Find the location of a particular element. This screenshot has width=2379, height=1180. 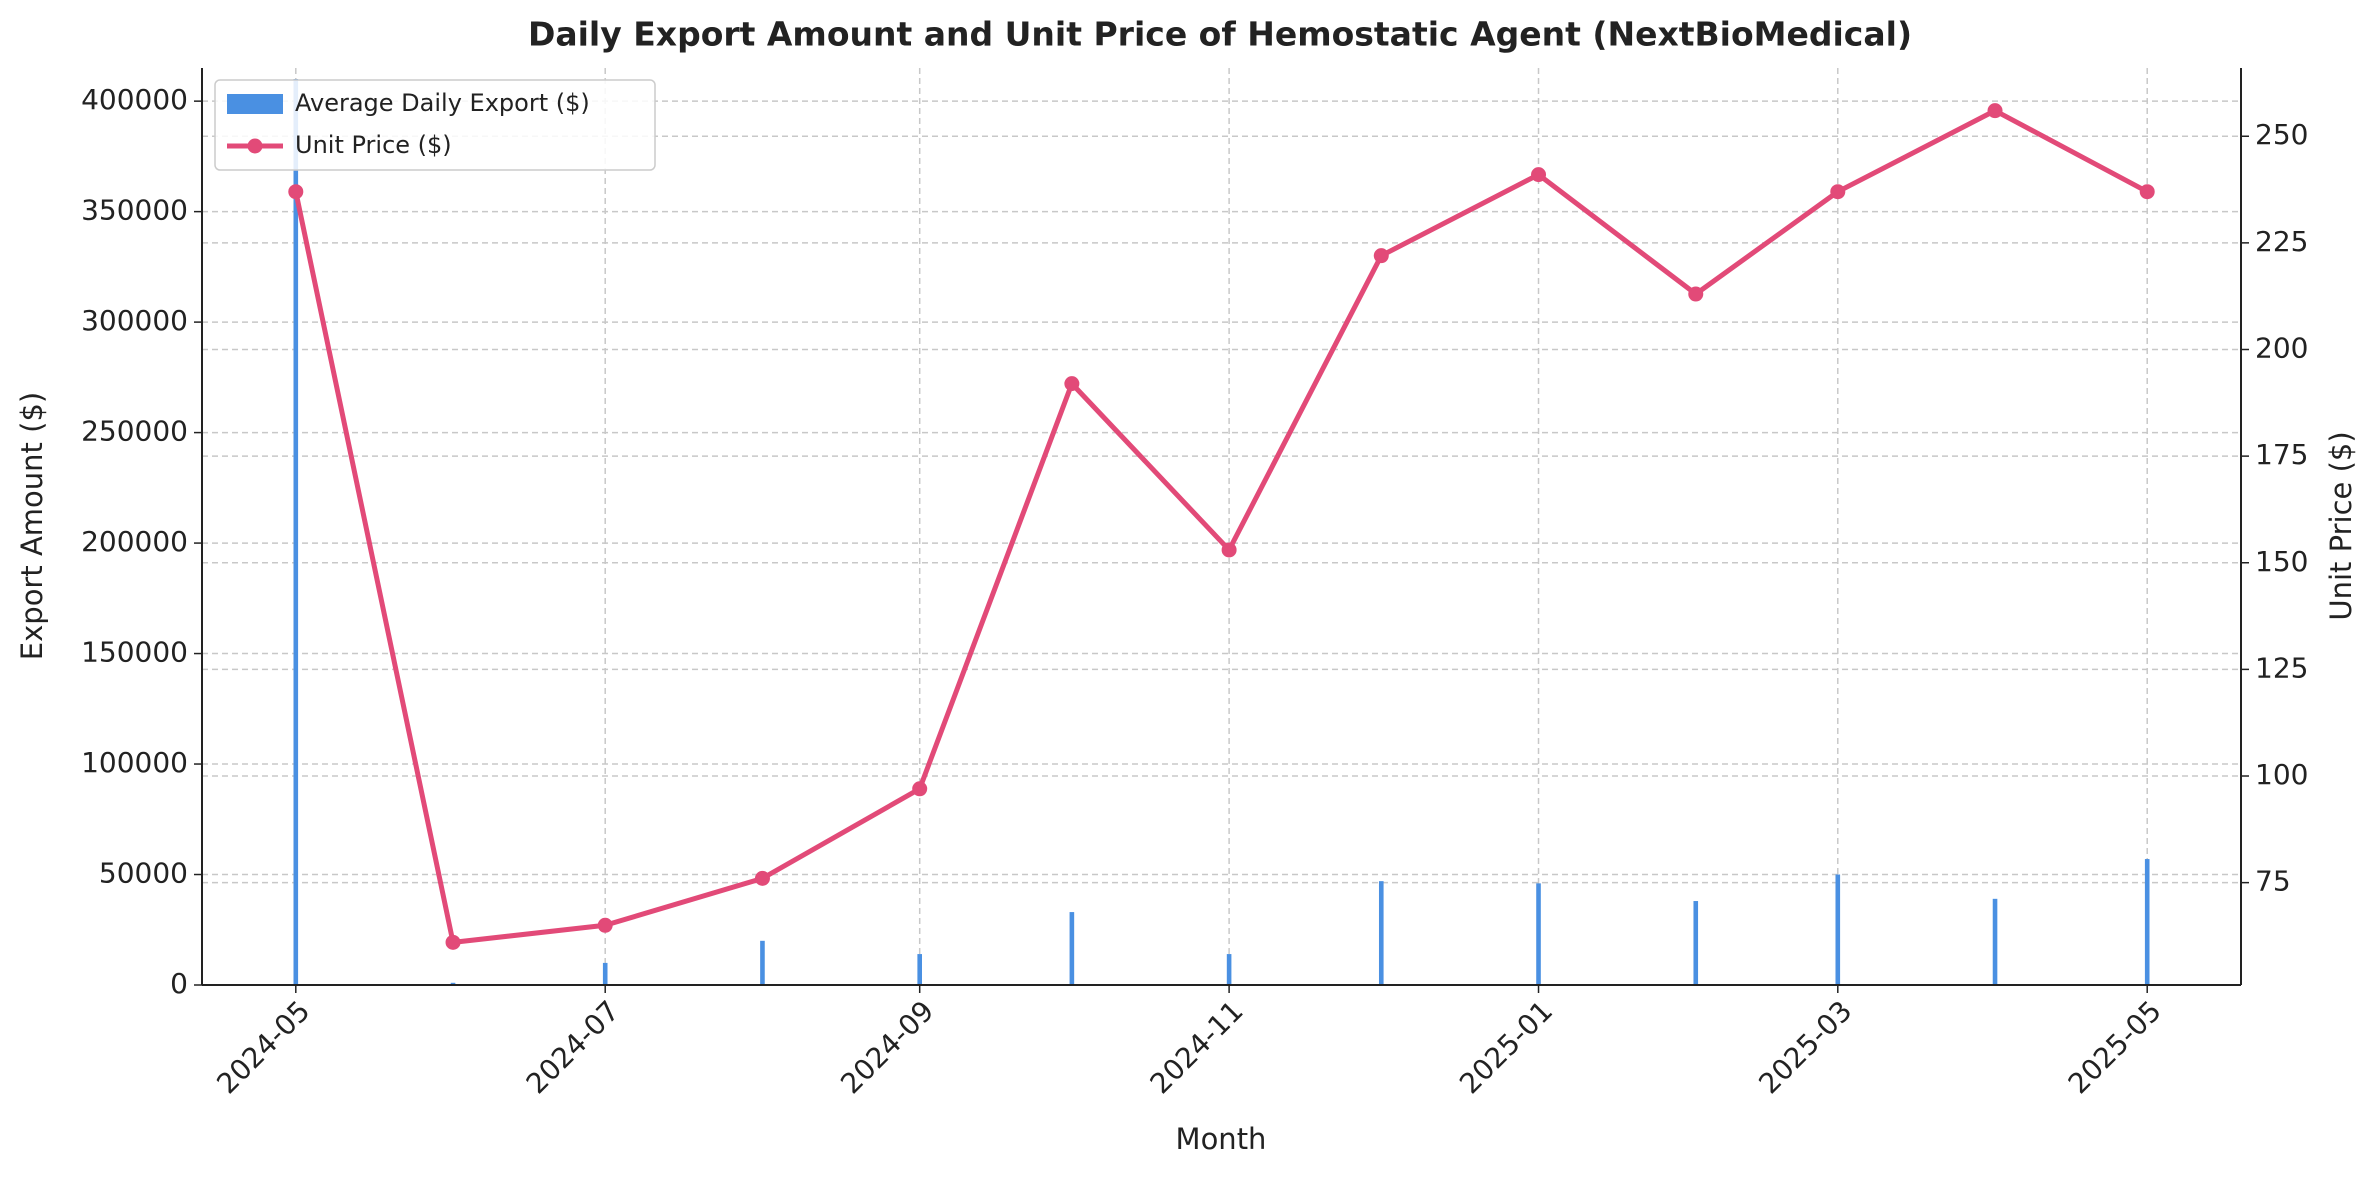

legend-label: Unit Price ($) is located at coordinates (373, 145).